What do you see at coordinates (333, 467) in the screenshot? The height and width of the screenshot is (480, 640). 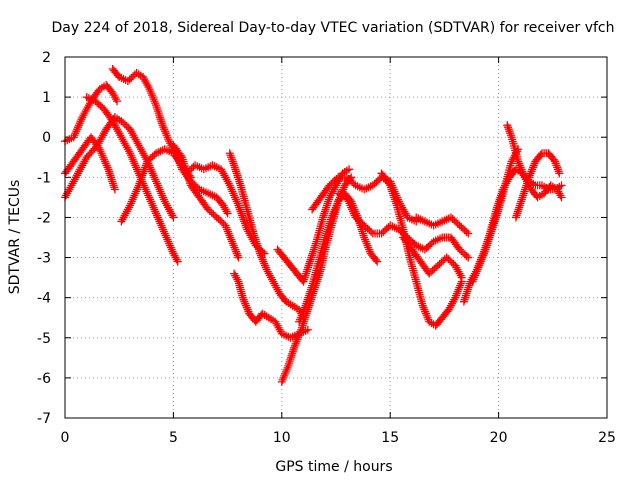 I see `x-axis-label: GPS time / hours` at bounding box center [333, 467].